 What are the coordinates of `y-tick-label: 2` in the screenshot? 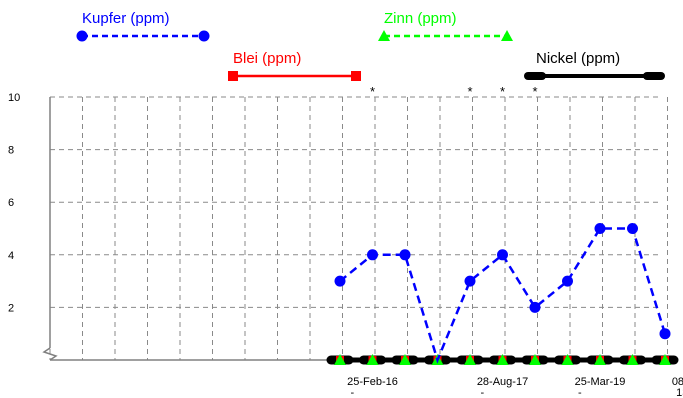 It's located at (11, 308).